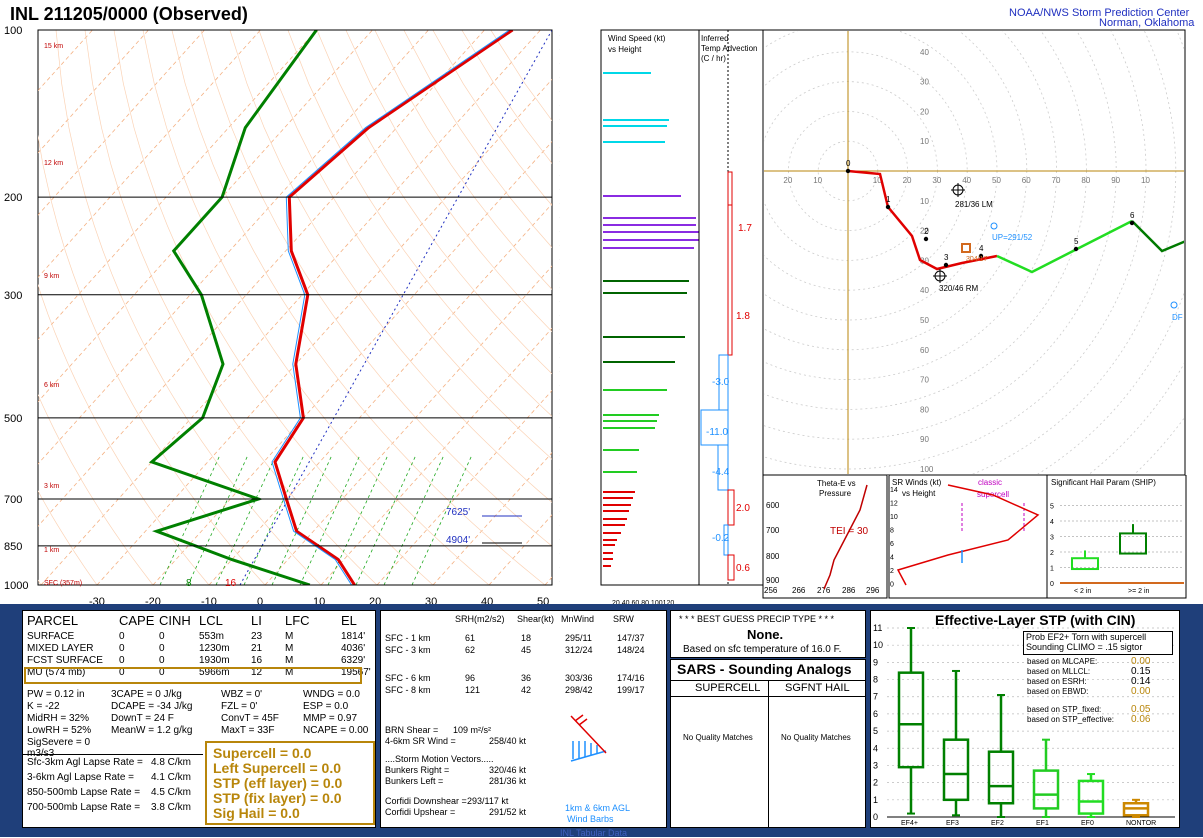  I want to click on hodo-x-tick: 60, so click(1026, 180).